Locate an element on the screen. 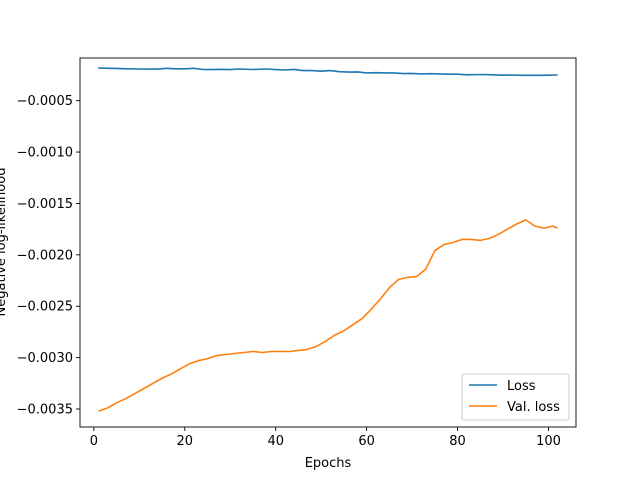 This screenshot has width=640, height=480. y-tick-label: −0.0035 is located at coordinates (45, 410).